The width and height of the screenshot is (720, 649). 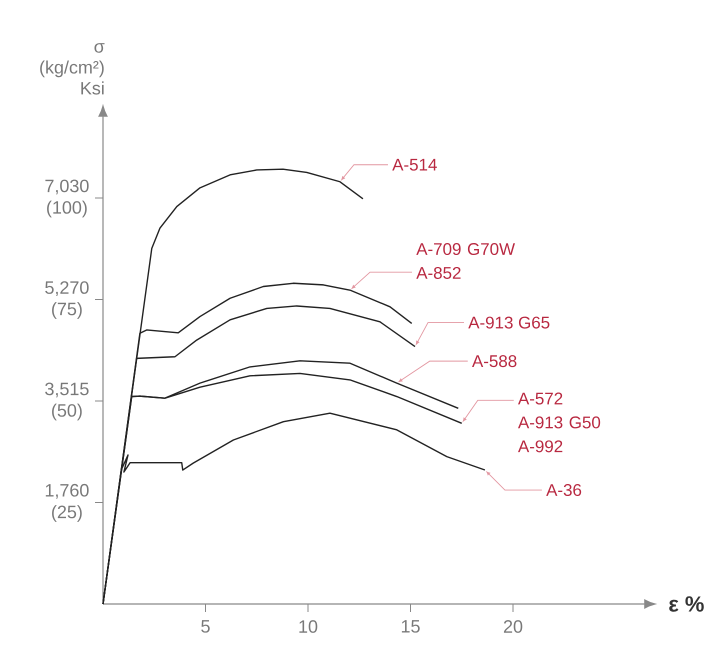 What do you see at coordinates (67, 412) in the screenshot?
I see `y-tick-label: (50)` at bounding box center [67, 412].